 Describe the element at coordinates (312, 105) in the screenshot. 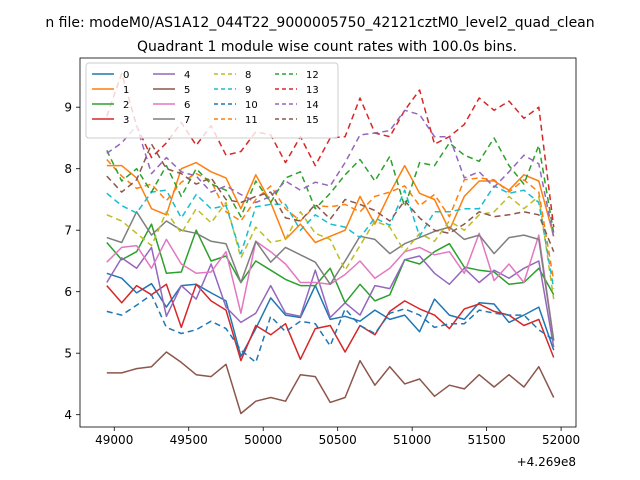

I see `legend-label-14: 14` at that location.